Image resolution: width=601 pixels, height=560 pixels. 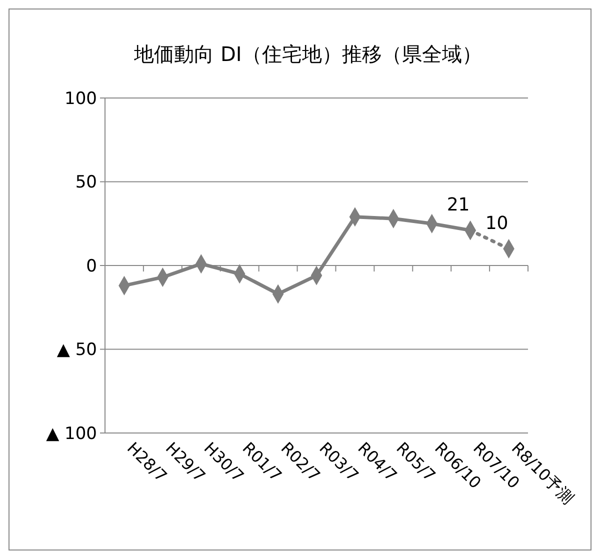 I want to click on chart-title: 地価動向 DI（住宅地）推移（県全域）, so click(x=307, y=54).